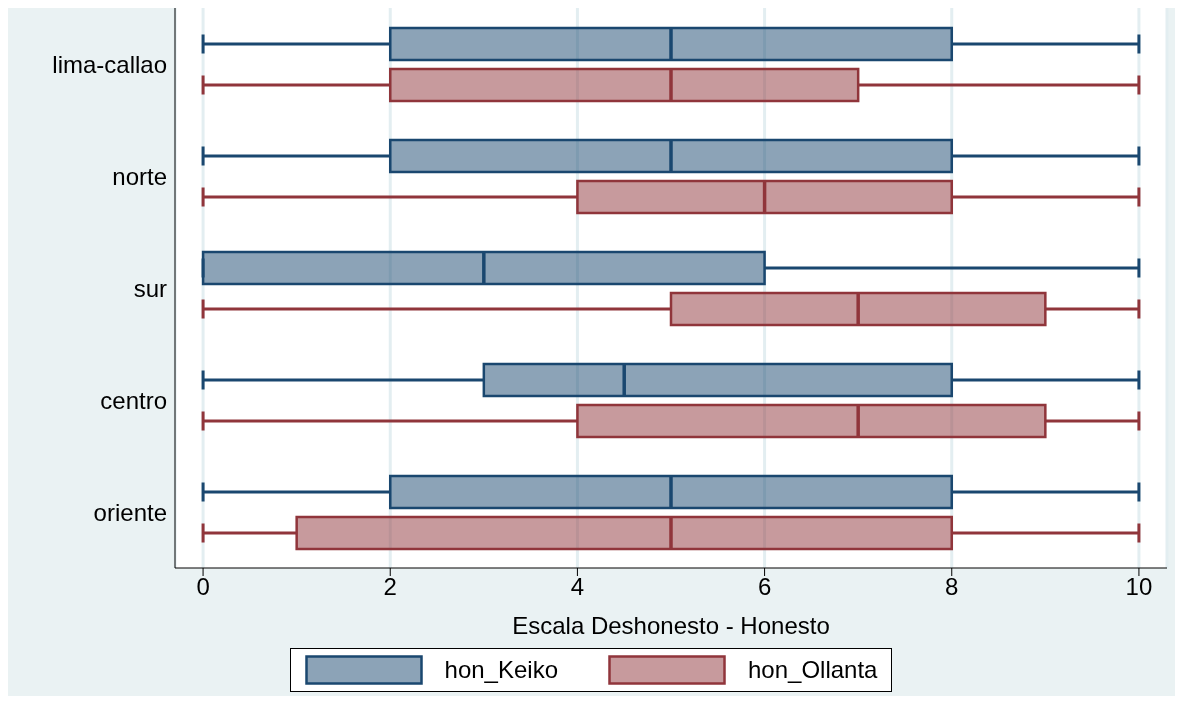 This screenshot has height=704, width=1183. Describe the element at coordinates (577, 587) in the screenshot. I see `x-tick-label: 4` at that location.